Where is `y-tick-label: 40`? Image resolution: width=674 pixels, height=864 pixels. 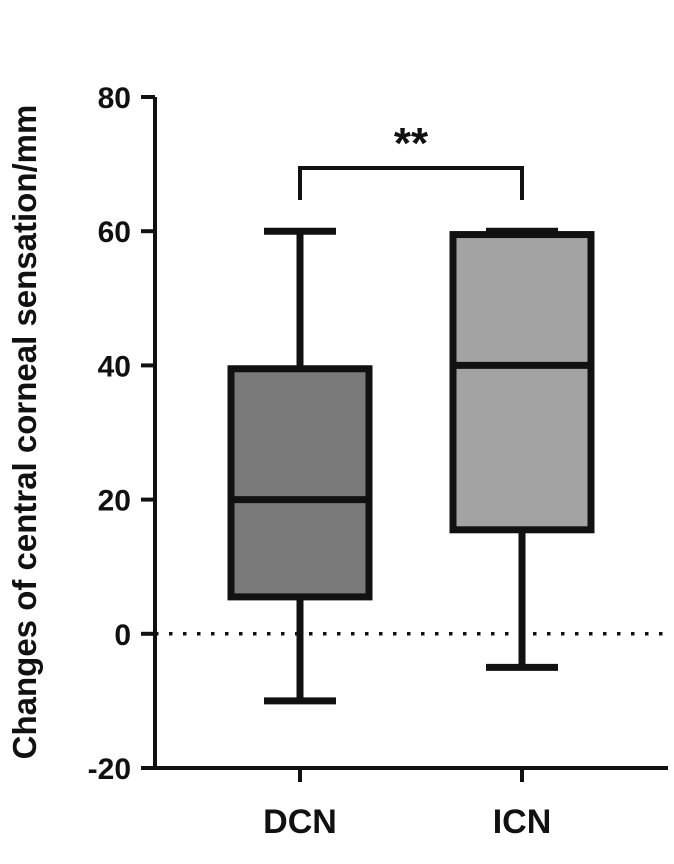 y-tick-label: 40 is located at coordinates (114, 366).